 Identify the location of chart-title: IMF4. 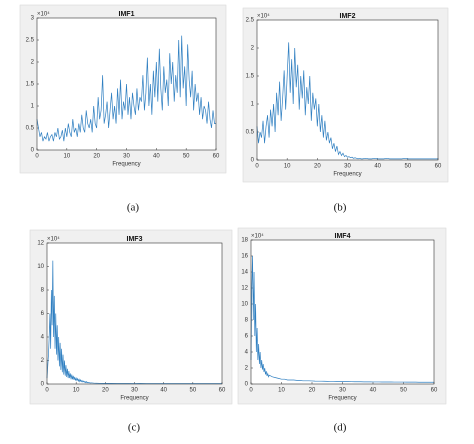
(343, 236).